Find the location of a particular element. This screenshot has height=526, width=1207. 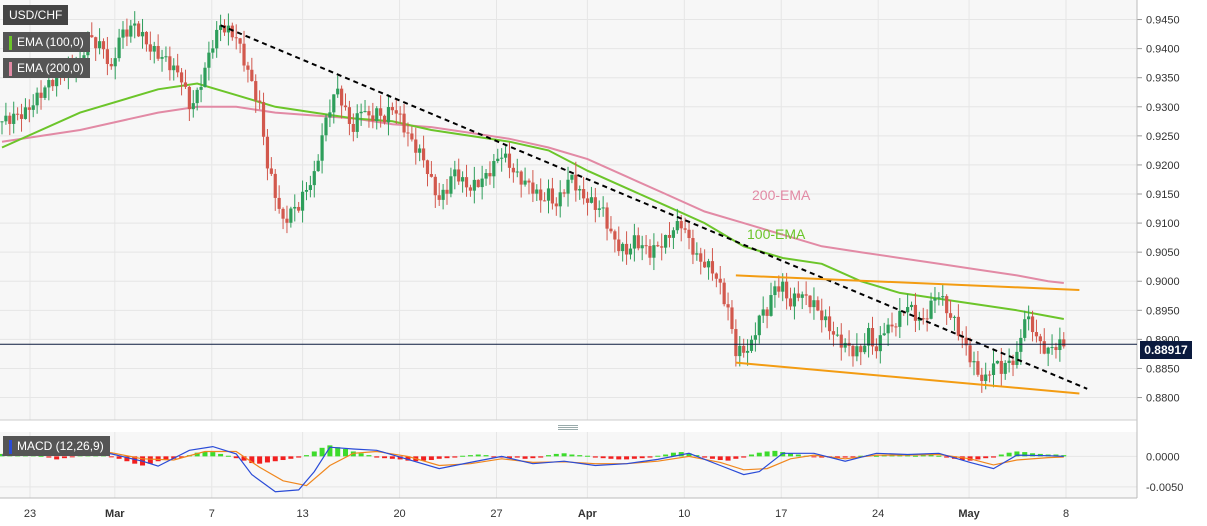

y-tick-label: 0.8850 is located at coordinates (1163, 369).